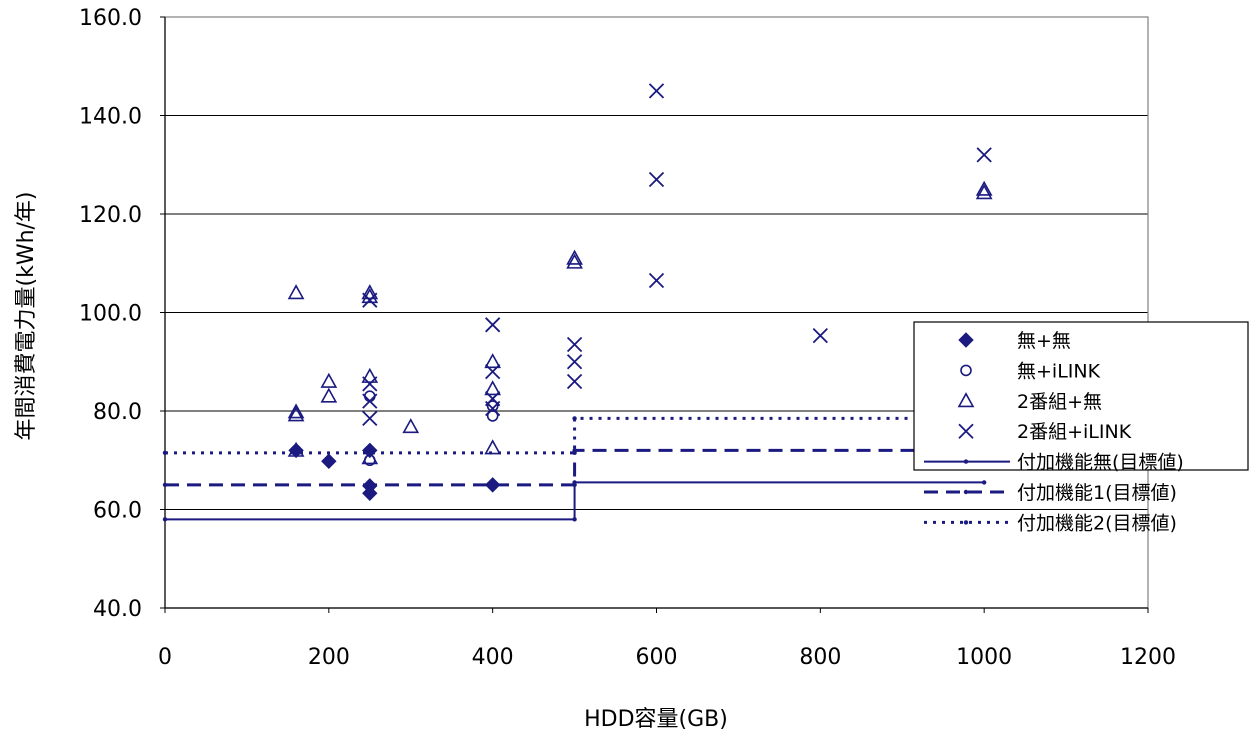 This screenshot has width=1253, height=735. Describe the element at coordinates (1059, 371) in the screenshot. I see `legend-label-1: 無+iLINK` at that location.